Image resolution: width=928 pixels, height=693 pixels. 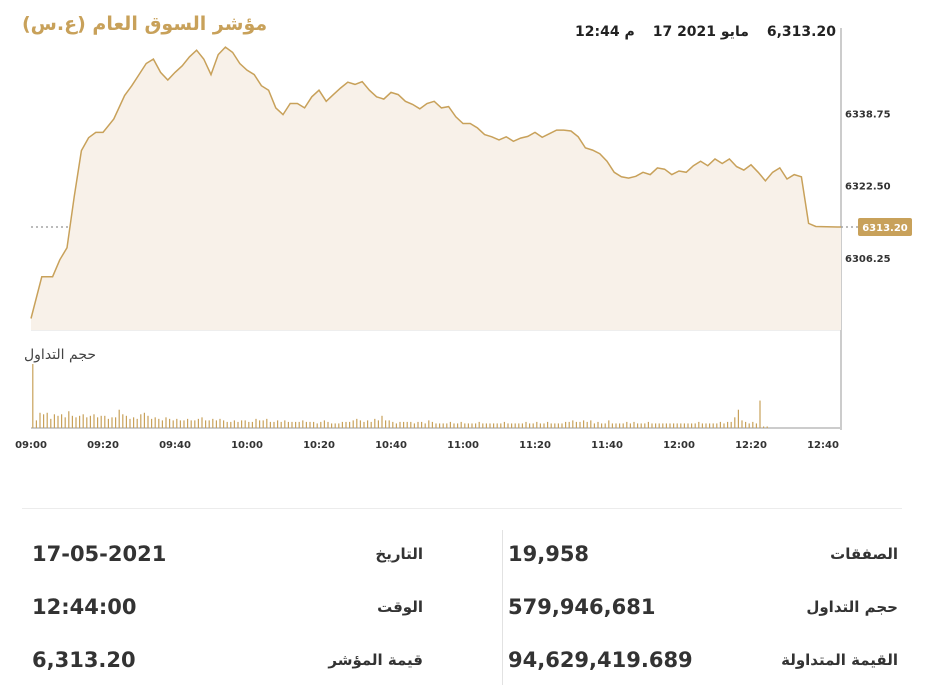 What do you see at coordinates (463, 445) in the screenshot?
I see `x-tick-label: 11:00` at bounding box center [463, 445].